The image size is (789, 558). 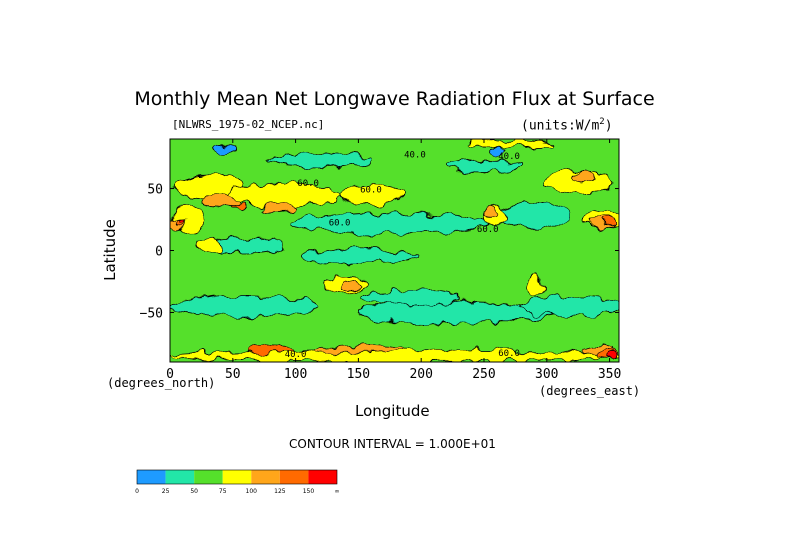 I want to click on y-axis-label: Latitude, so click(x=110, y=250).